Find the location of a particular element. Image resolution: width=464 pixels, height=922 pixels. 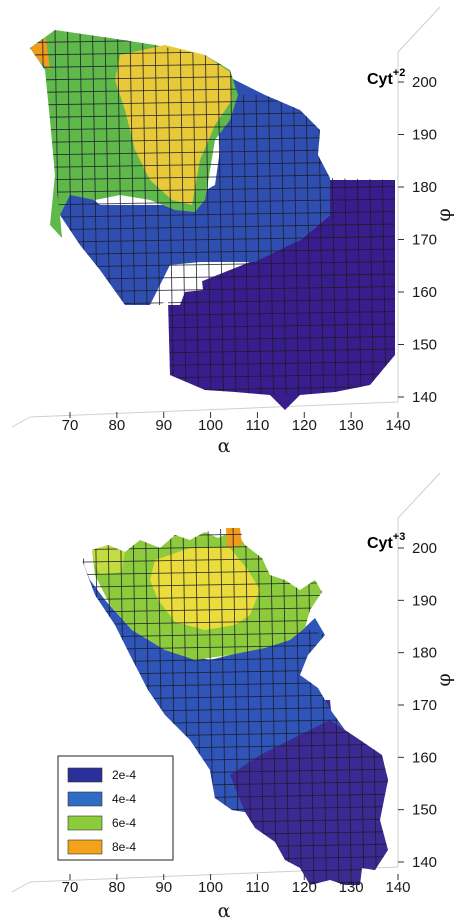

panel-cyt3-title-text: Cyt is located at coordinates (380, 543).